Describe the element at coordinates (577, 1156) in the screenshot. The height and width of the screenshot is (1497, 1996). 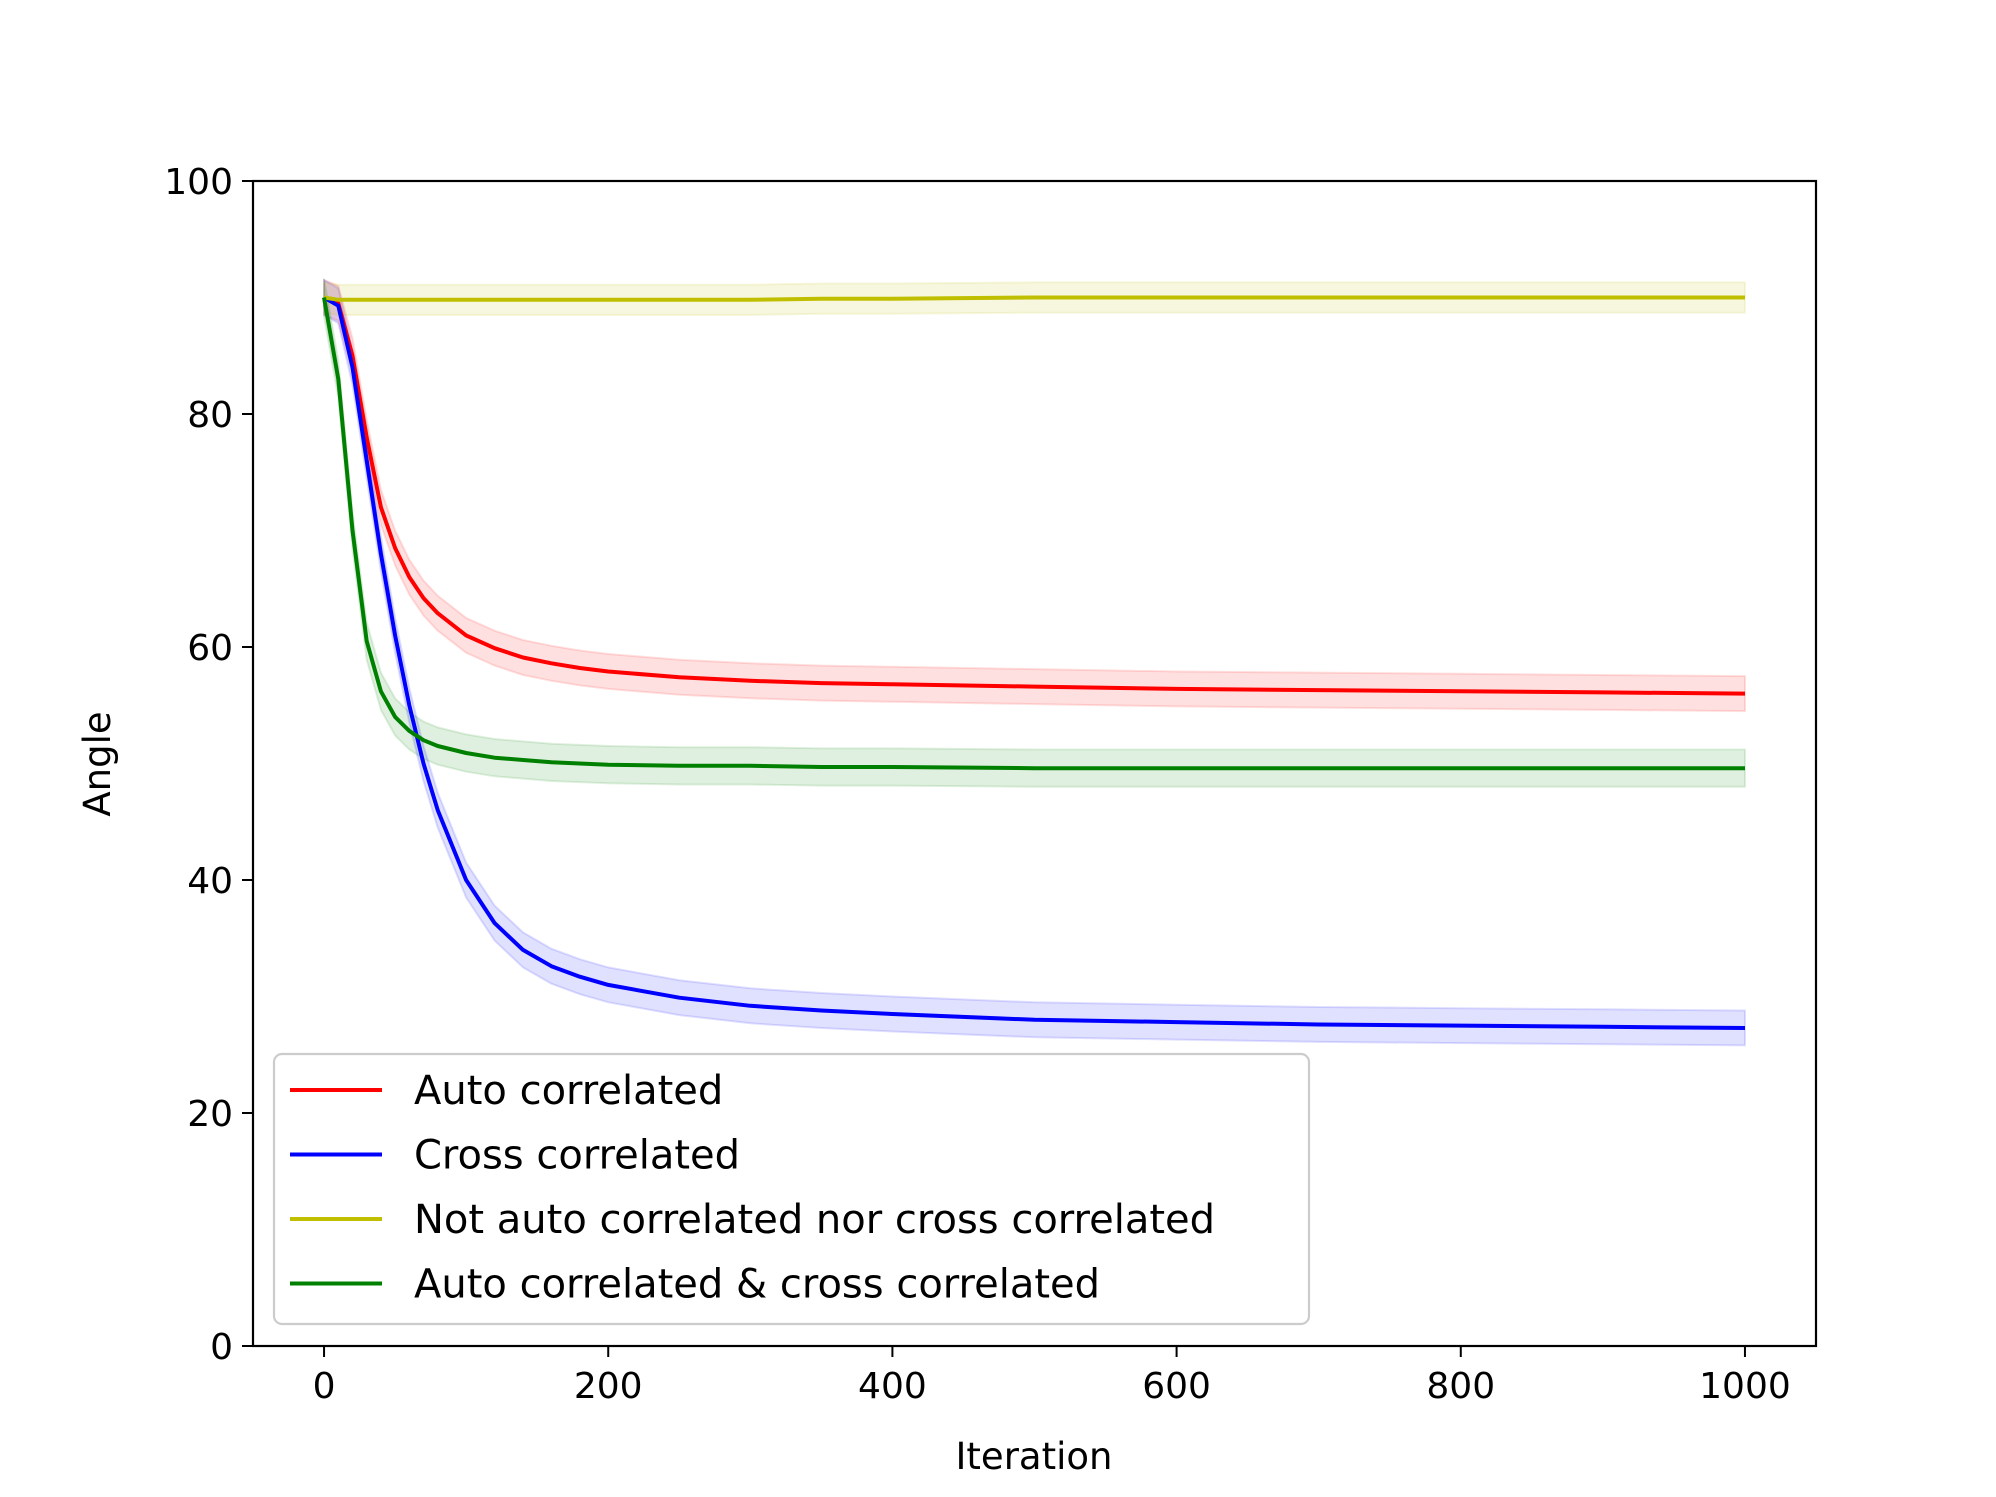
I see `legend-label-1: Cross correlated` at that location.